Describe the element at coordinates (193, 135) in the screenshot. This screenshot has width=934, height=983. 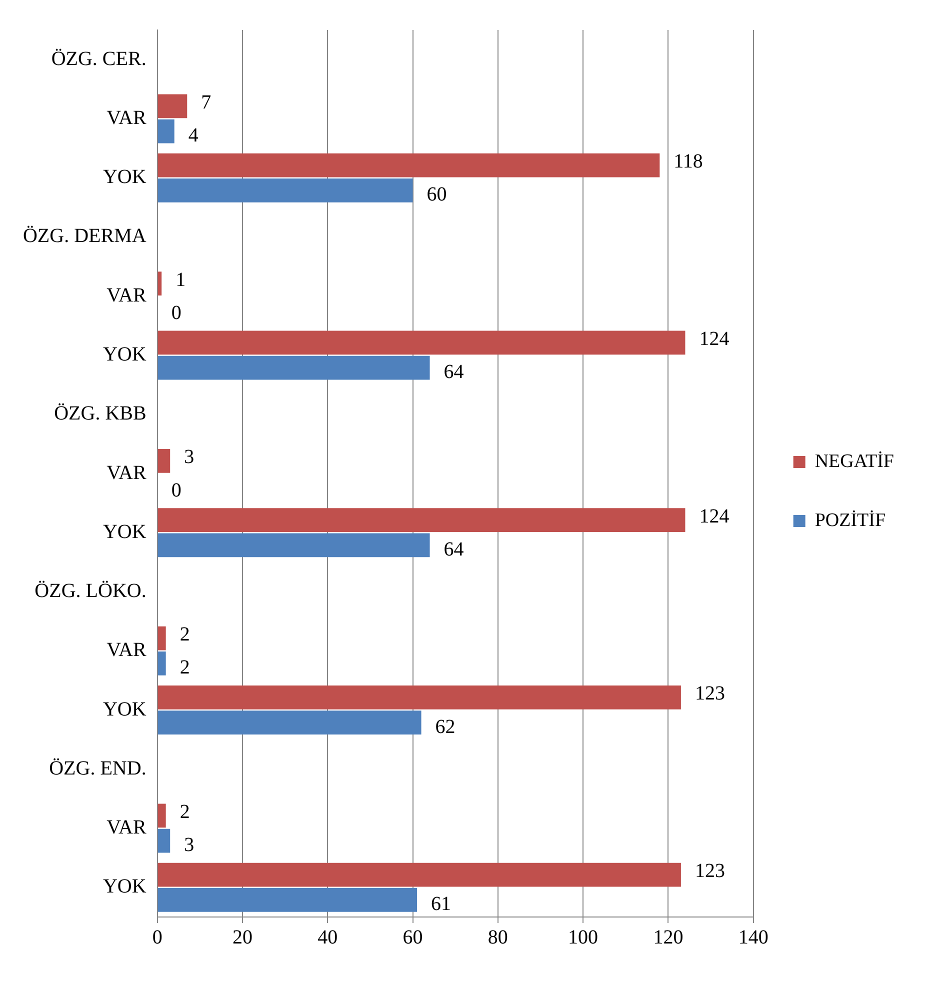
I see `data-label: 4` at that location.